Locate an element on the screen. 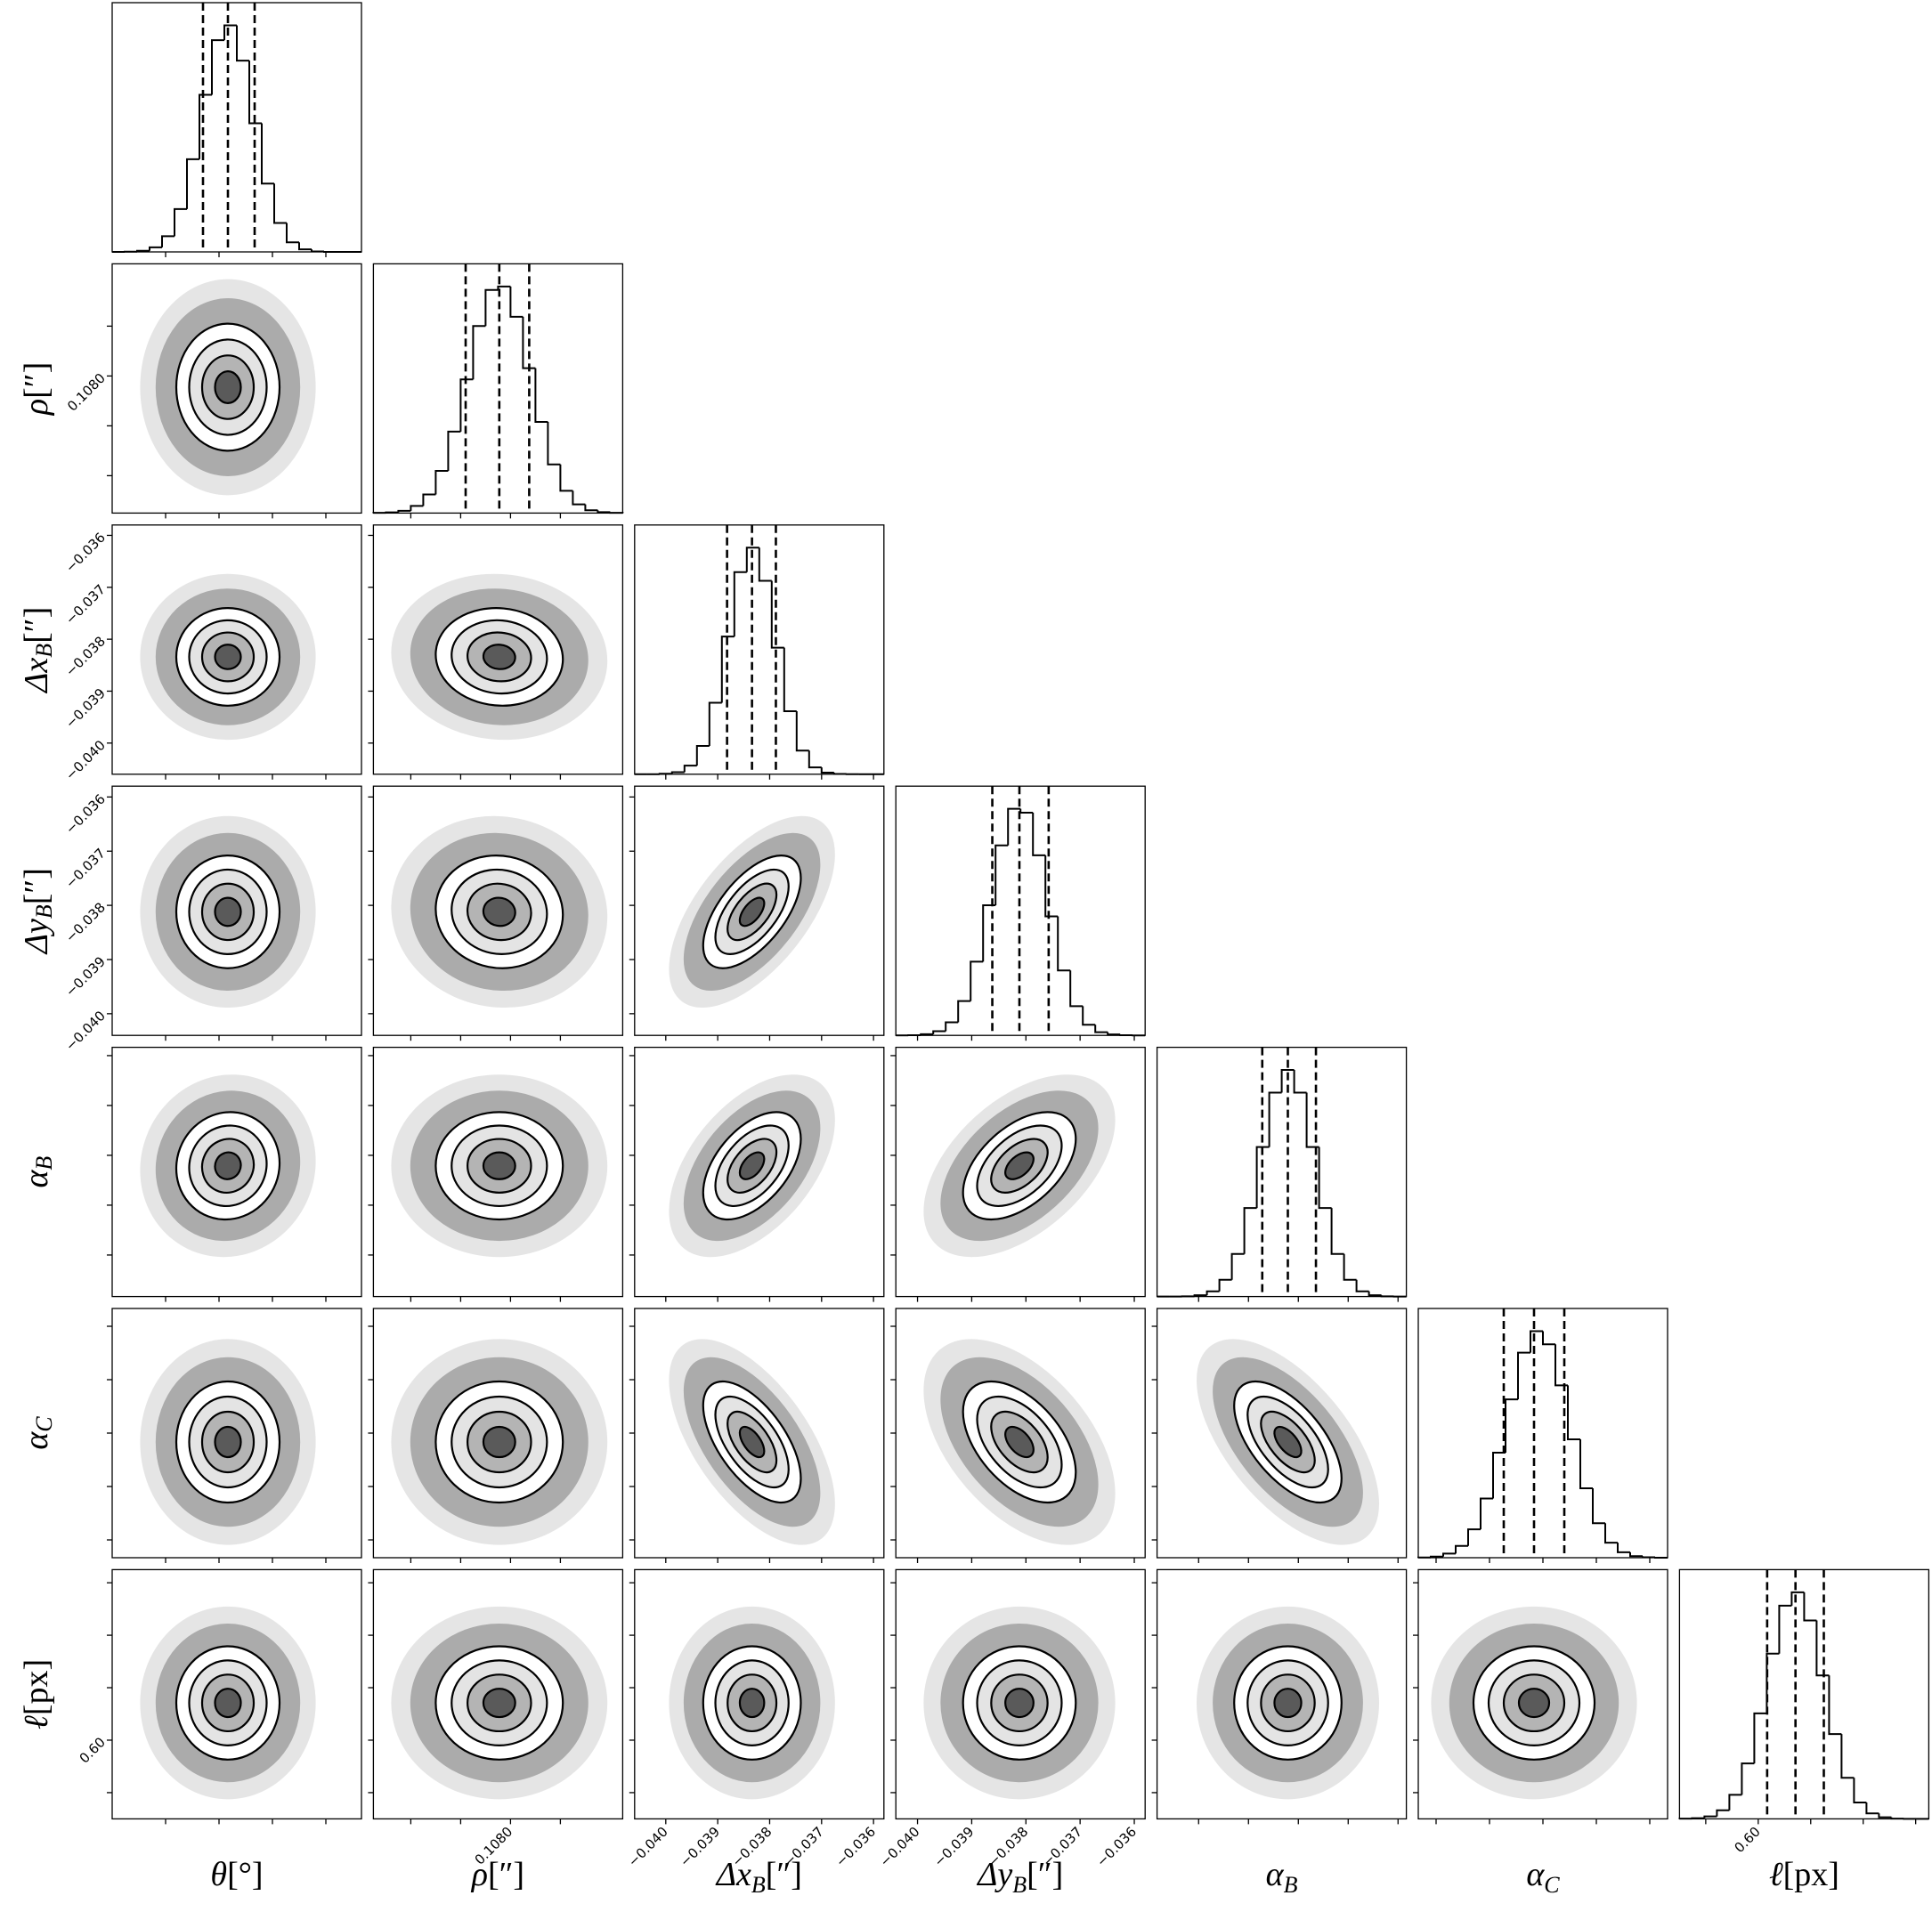 This screenshot has width=1932, height=1928. y-tick-label: 0.1080 is located at coordinates (87, 392).